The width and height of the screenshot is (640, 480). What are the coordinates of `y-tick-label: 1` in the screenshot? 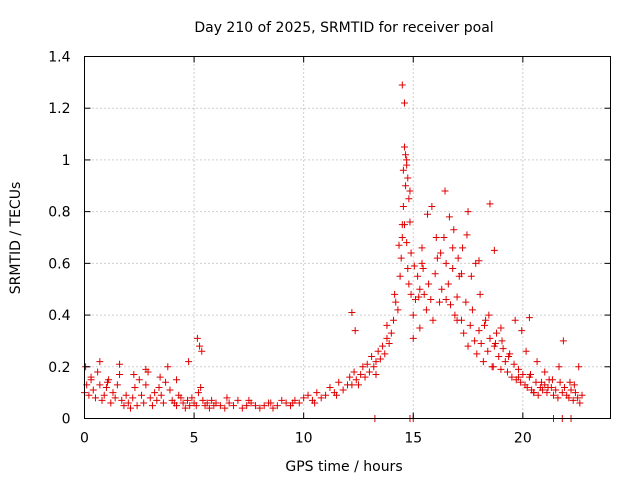 It's located at (66, 161).